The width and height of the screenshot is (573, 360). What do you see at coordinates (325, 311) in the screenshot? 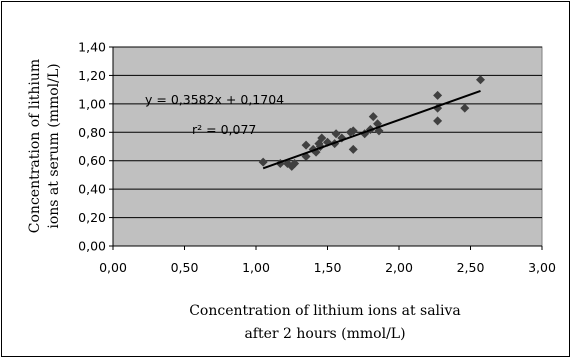
I see `x-axis-label-line-1: Concentration of lithium ions at saliva` at bounding box center [325, 311].